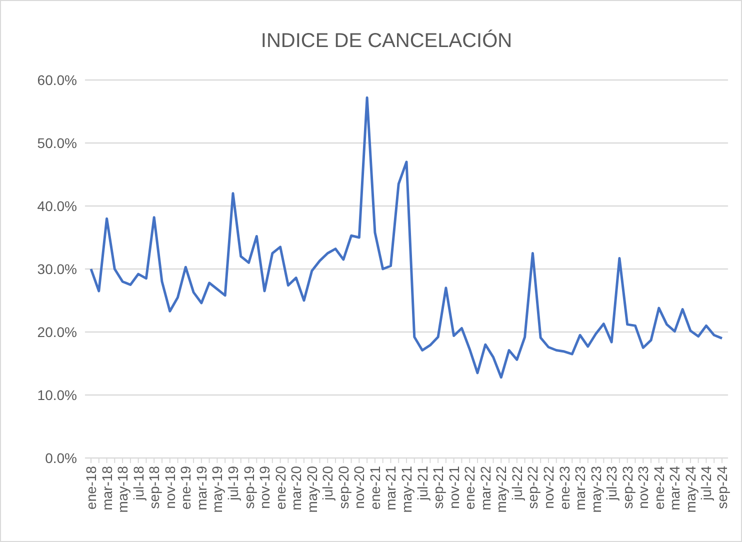 The width and height of the screenshot is (742, 542). Describe the element at coordinates (690, 489) in the screenshot. I see `x-tick-label: may-24` at that location.